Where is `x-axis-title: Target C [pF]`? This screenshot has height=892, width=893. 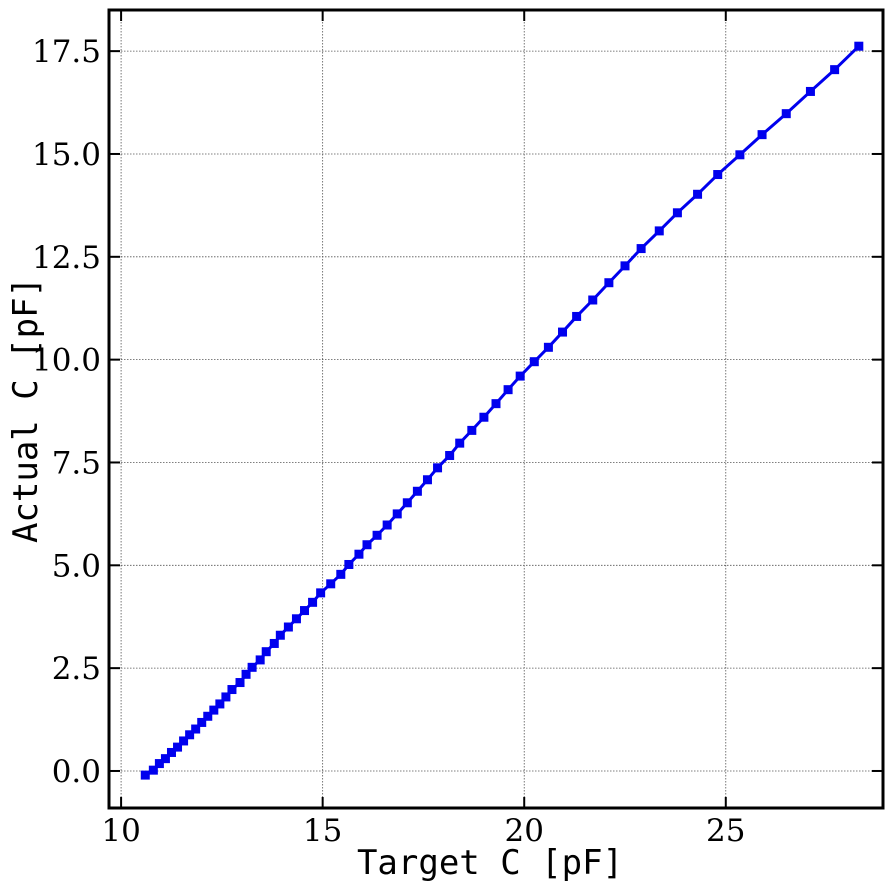
x-axis-title: Target C [pF] is located at coordinates (490, 863).